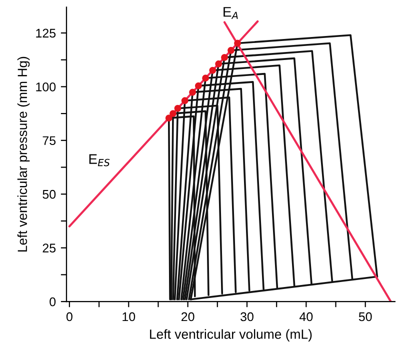 The image size is (403, 359). What do you see at coordinates (69, 317) in the screenshot?
I see `x-tick-label: 0` at bounding box center [69, 317].